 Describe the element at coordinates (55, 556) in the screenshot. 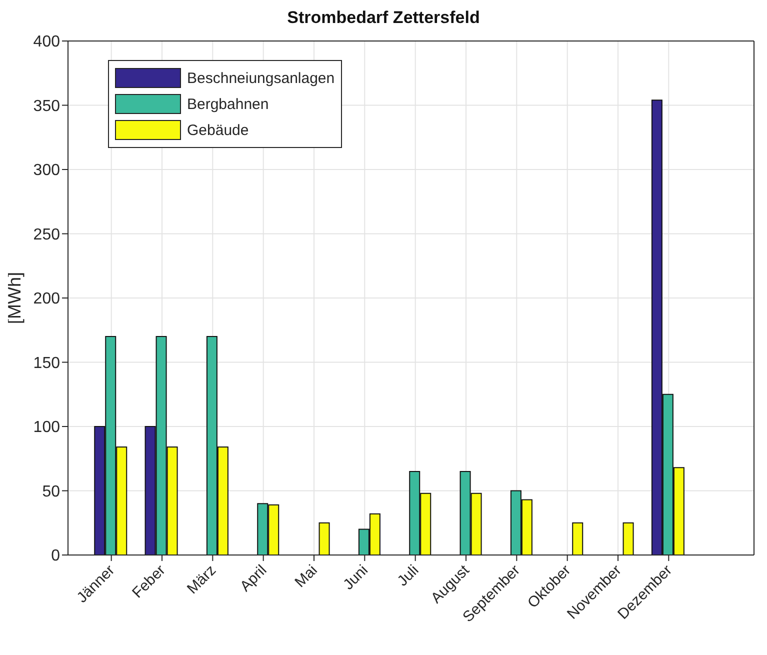

I see `y-tick-label: 0` at that location.